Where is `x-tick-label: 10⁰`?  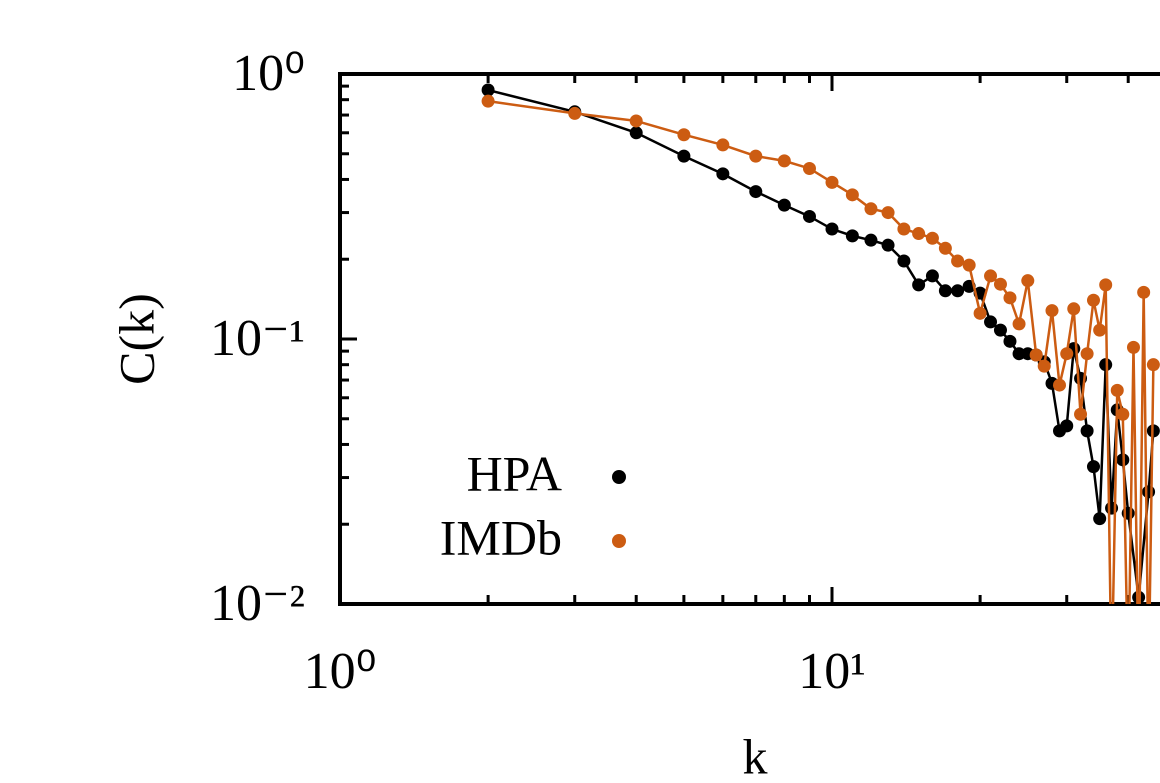
x-tick-label: 10⁰ is located at coordinates (340, 671).